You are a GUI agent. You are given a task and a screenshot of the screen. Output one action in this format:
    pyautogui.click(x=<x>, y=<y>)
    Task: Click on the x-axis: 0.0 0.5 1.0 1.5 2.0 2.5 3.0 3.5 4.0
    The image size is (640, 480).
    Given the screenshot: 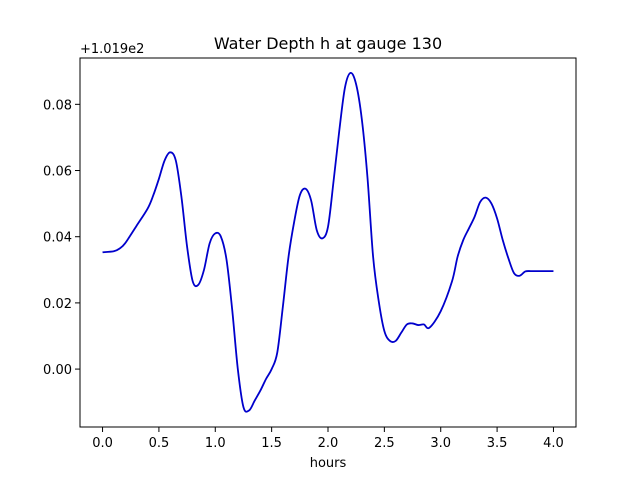 What is the action you would take?
    pyautogui.click(x=328, y=439)
    